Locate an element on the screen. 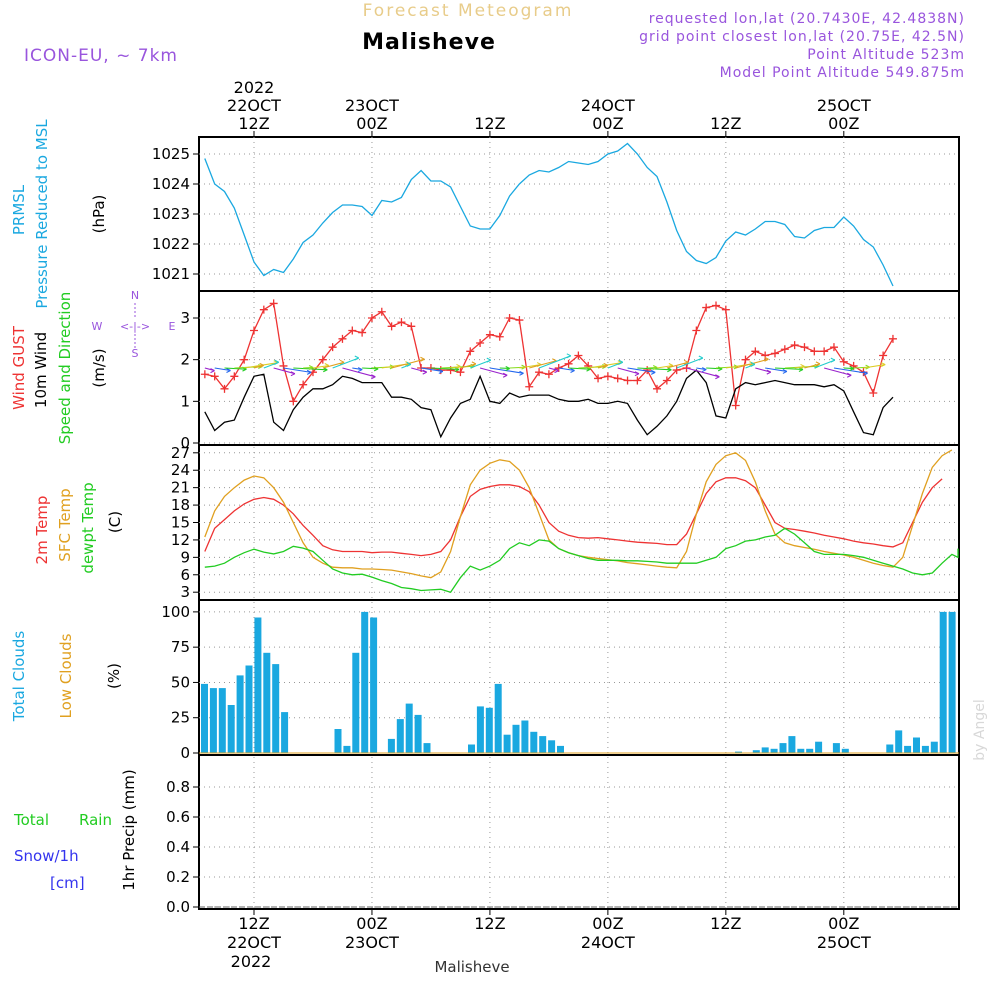 This screenshot has height=1000, width=1000. top-year: 2022 is located at coordinates (254, 87).